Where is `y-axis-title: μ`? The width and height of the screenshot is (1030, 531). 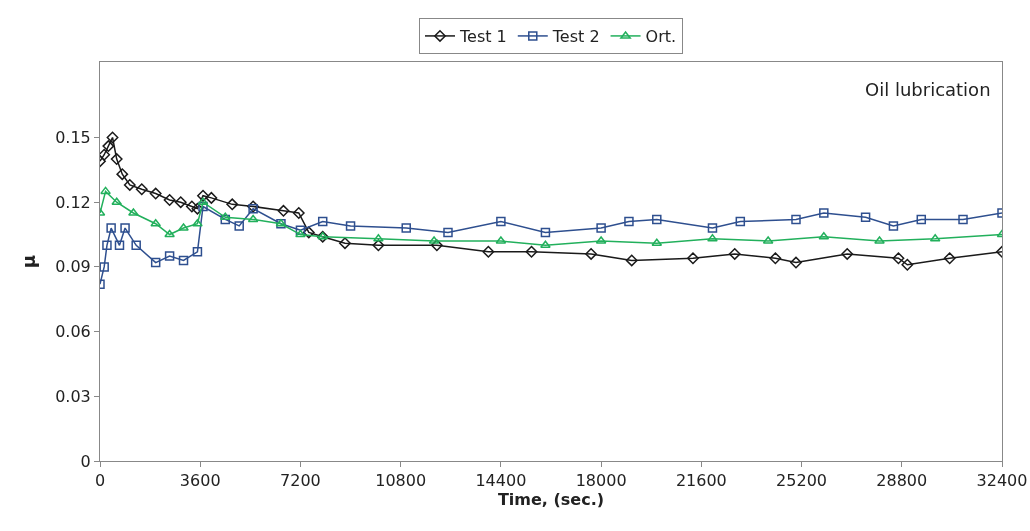
y-axis-title: μ is located at coordinates (29, 261).